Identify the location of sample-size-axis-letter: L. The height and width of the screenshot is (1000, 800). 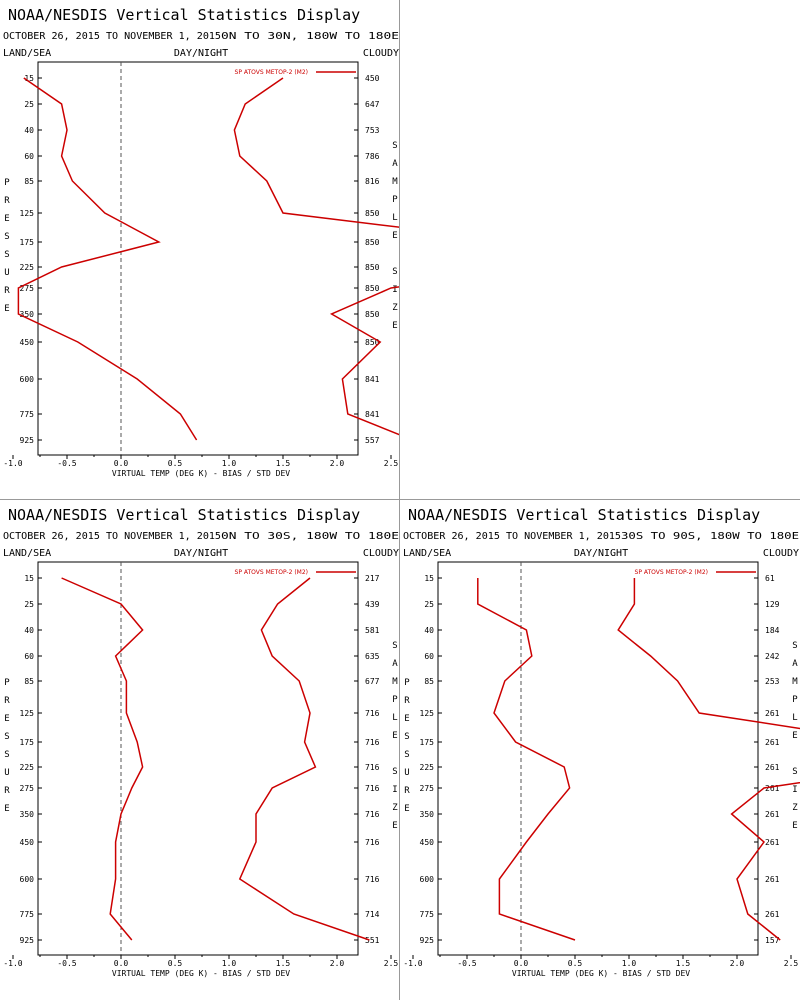
(394, 718).